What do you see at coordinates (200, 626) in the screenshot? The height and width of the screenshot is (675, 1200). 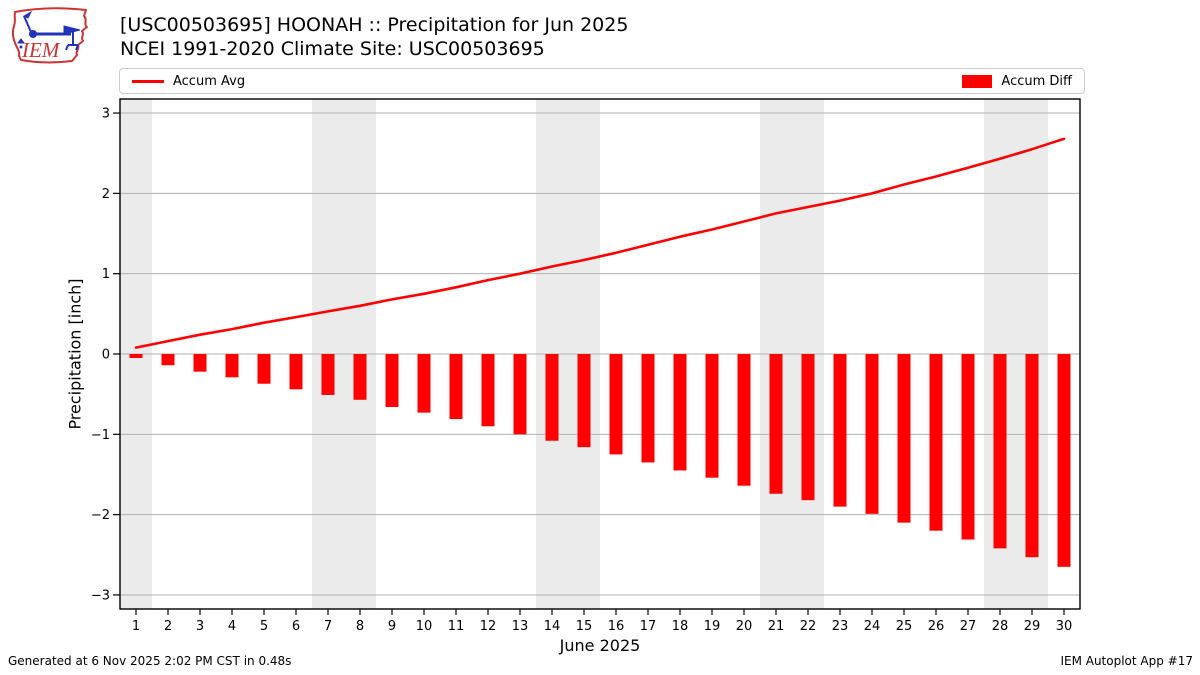 I see `x-tick-label: 3` at bounding box center [200, 626].